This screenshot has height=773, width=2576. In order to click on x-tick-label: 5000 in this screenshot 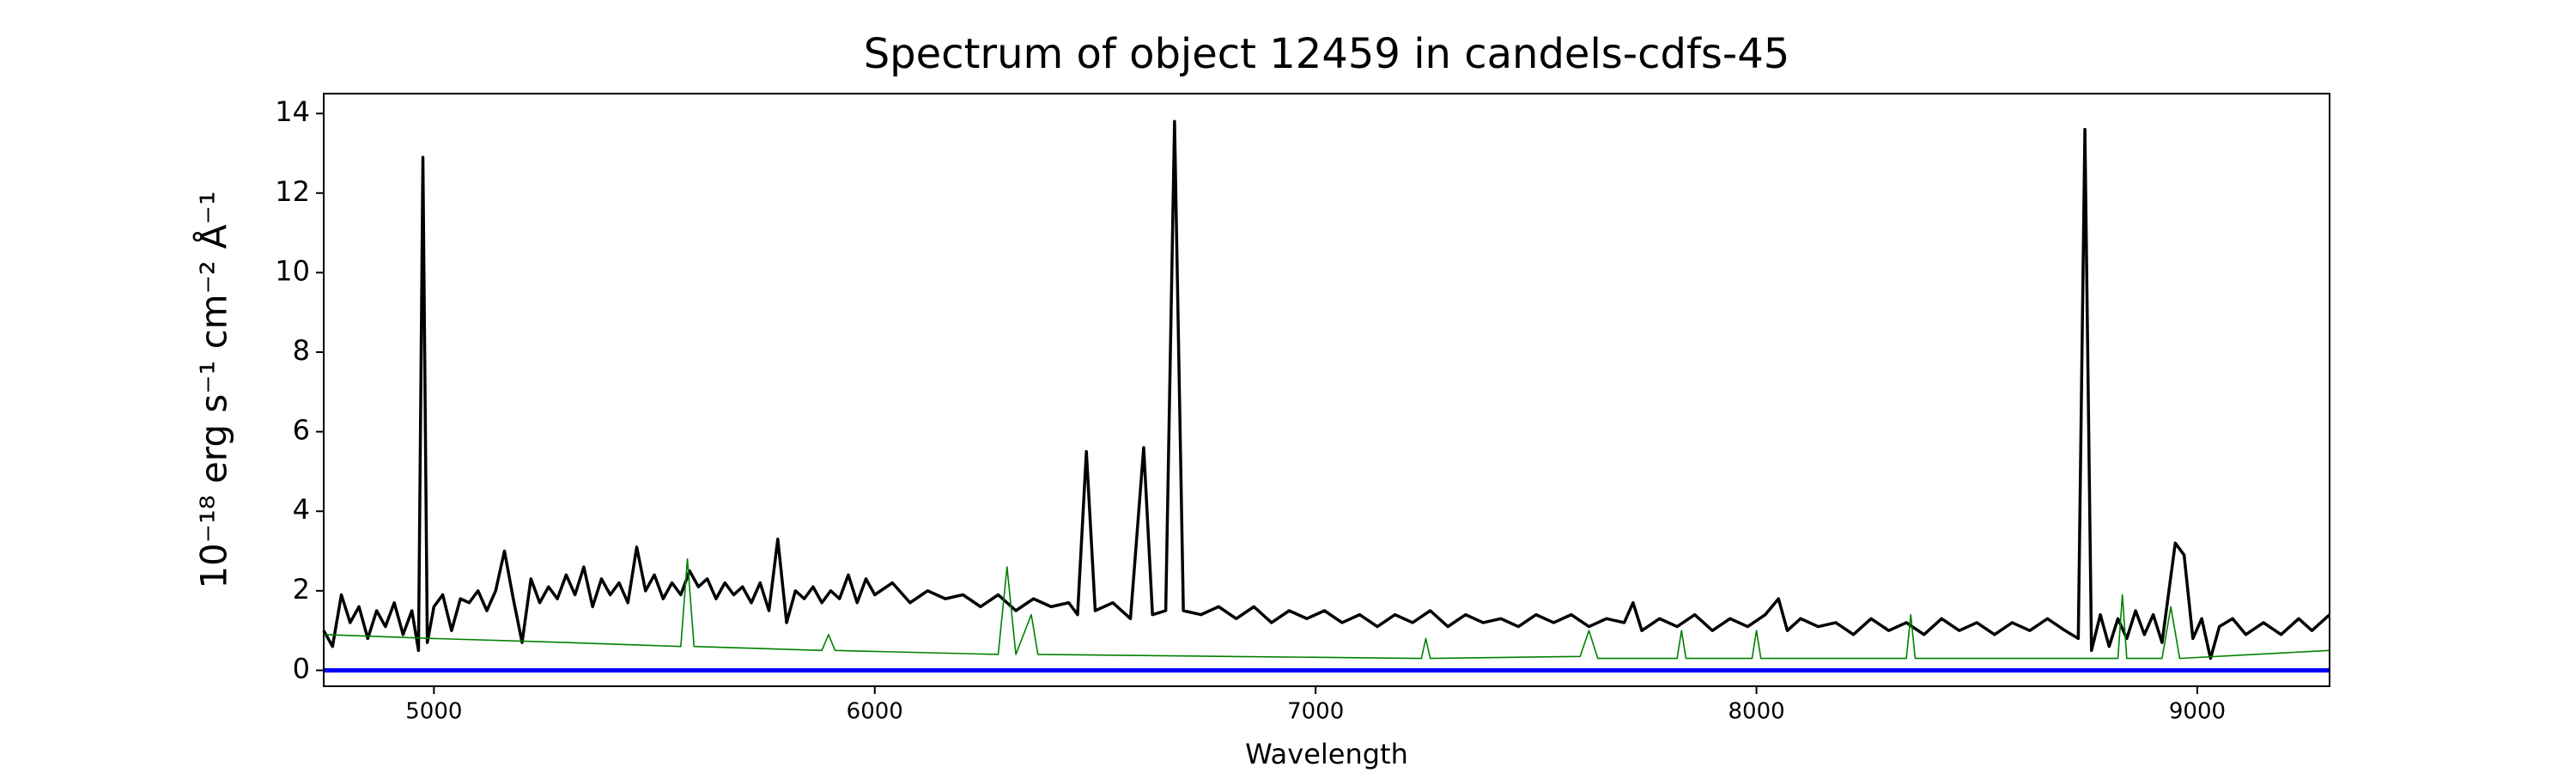, I will do `click(433, 712)`.